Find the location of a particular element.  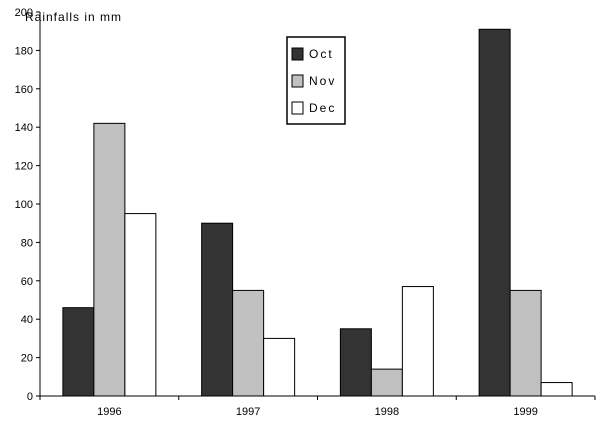

bar-nov-1996 is located at coordinates (109, 259).